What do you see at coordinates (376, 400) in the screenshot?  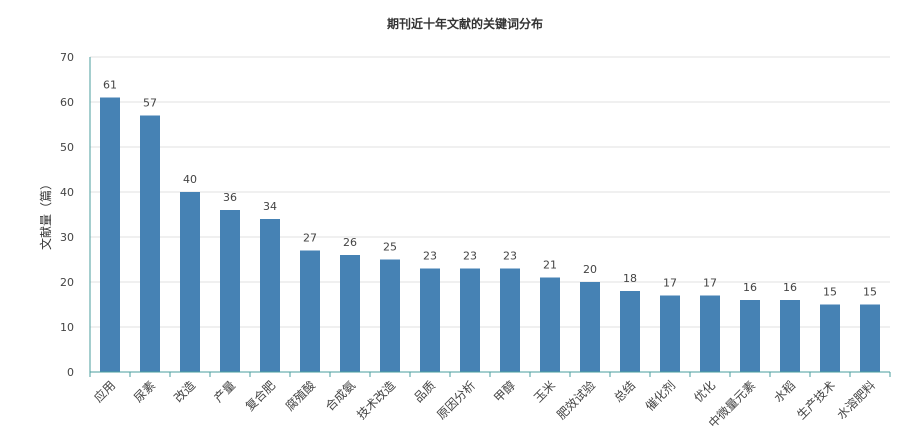 I see `x-tick-label: 技术改造` at bounding box center [376, 400].